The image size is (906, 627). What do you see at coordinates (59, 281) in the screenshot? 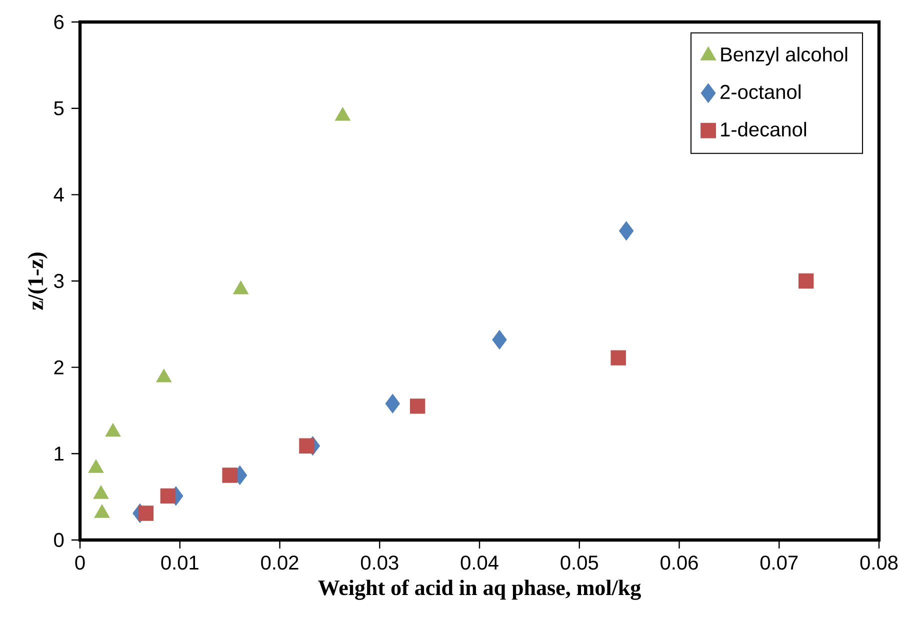
I see `y-tick-label: 3` at bounding box center [59, 281].